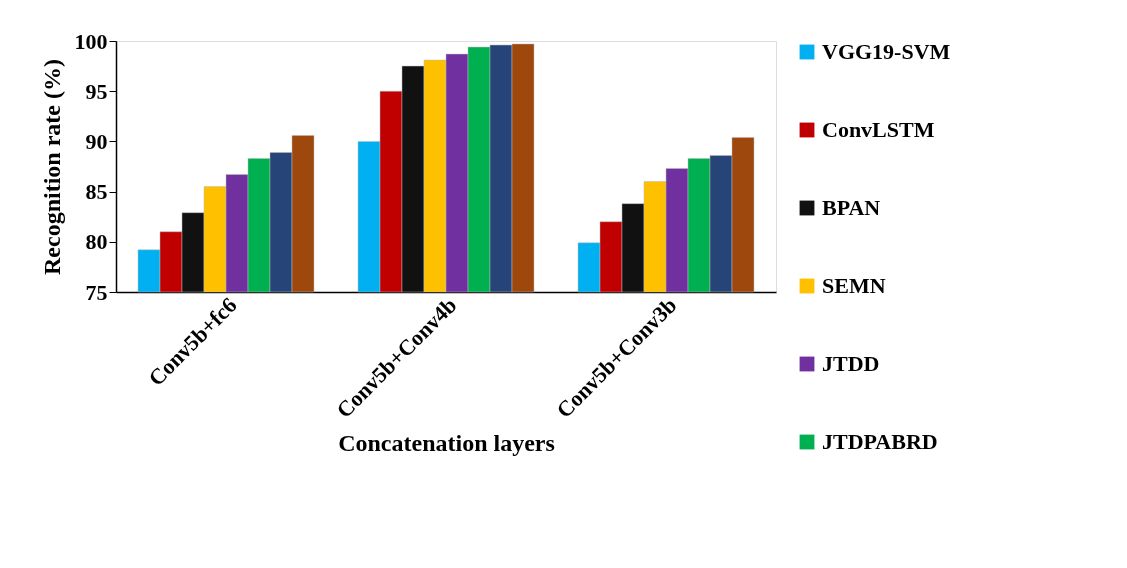  Describe the element at coordinates (51, 167) in the screenshot. I see `y-axis-title: Recognition rate (%)` at that location.